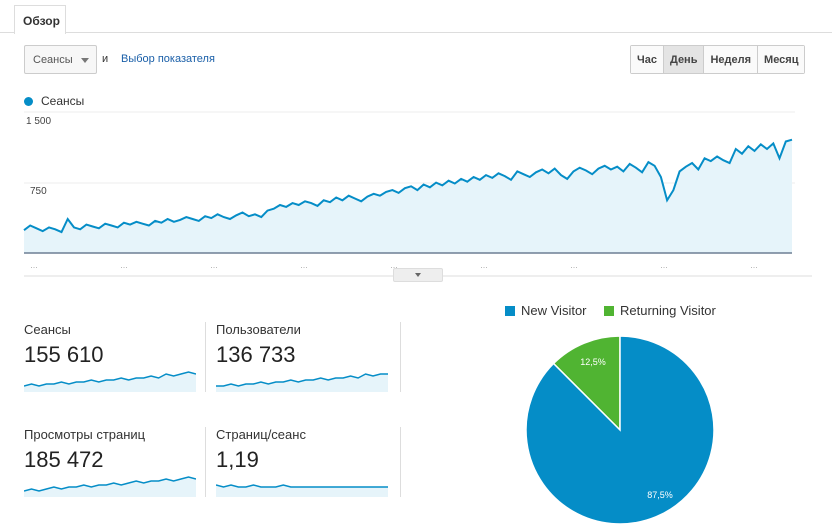  What do you see at coordinates (416, 32) in the screenshot?
I see `tab-bar-border` at bounding box center [416, 32].